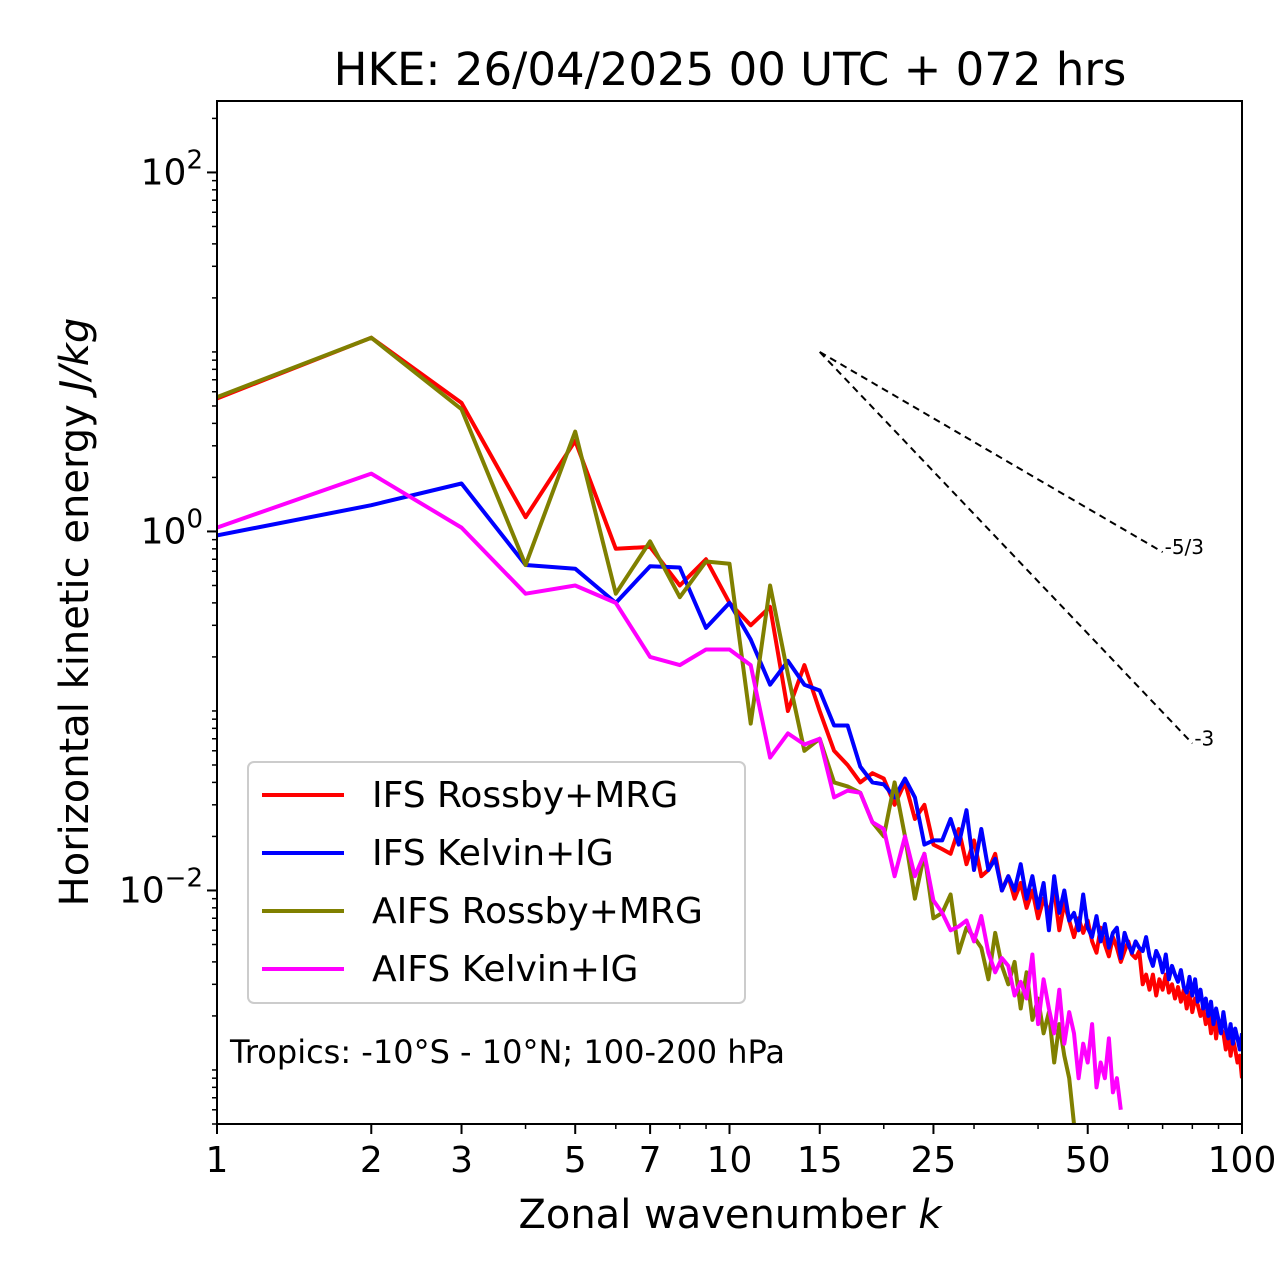  I want to click on x-axis-ticks: 1 2 3 5 7 10 15 25 50 100, so click(741, 1152).